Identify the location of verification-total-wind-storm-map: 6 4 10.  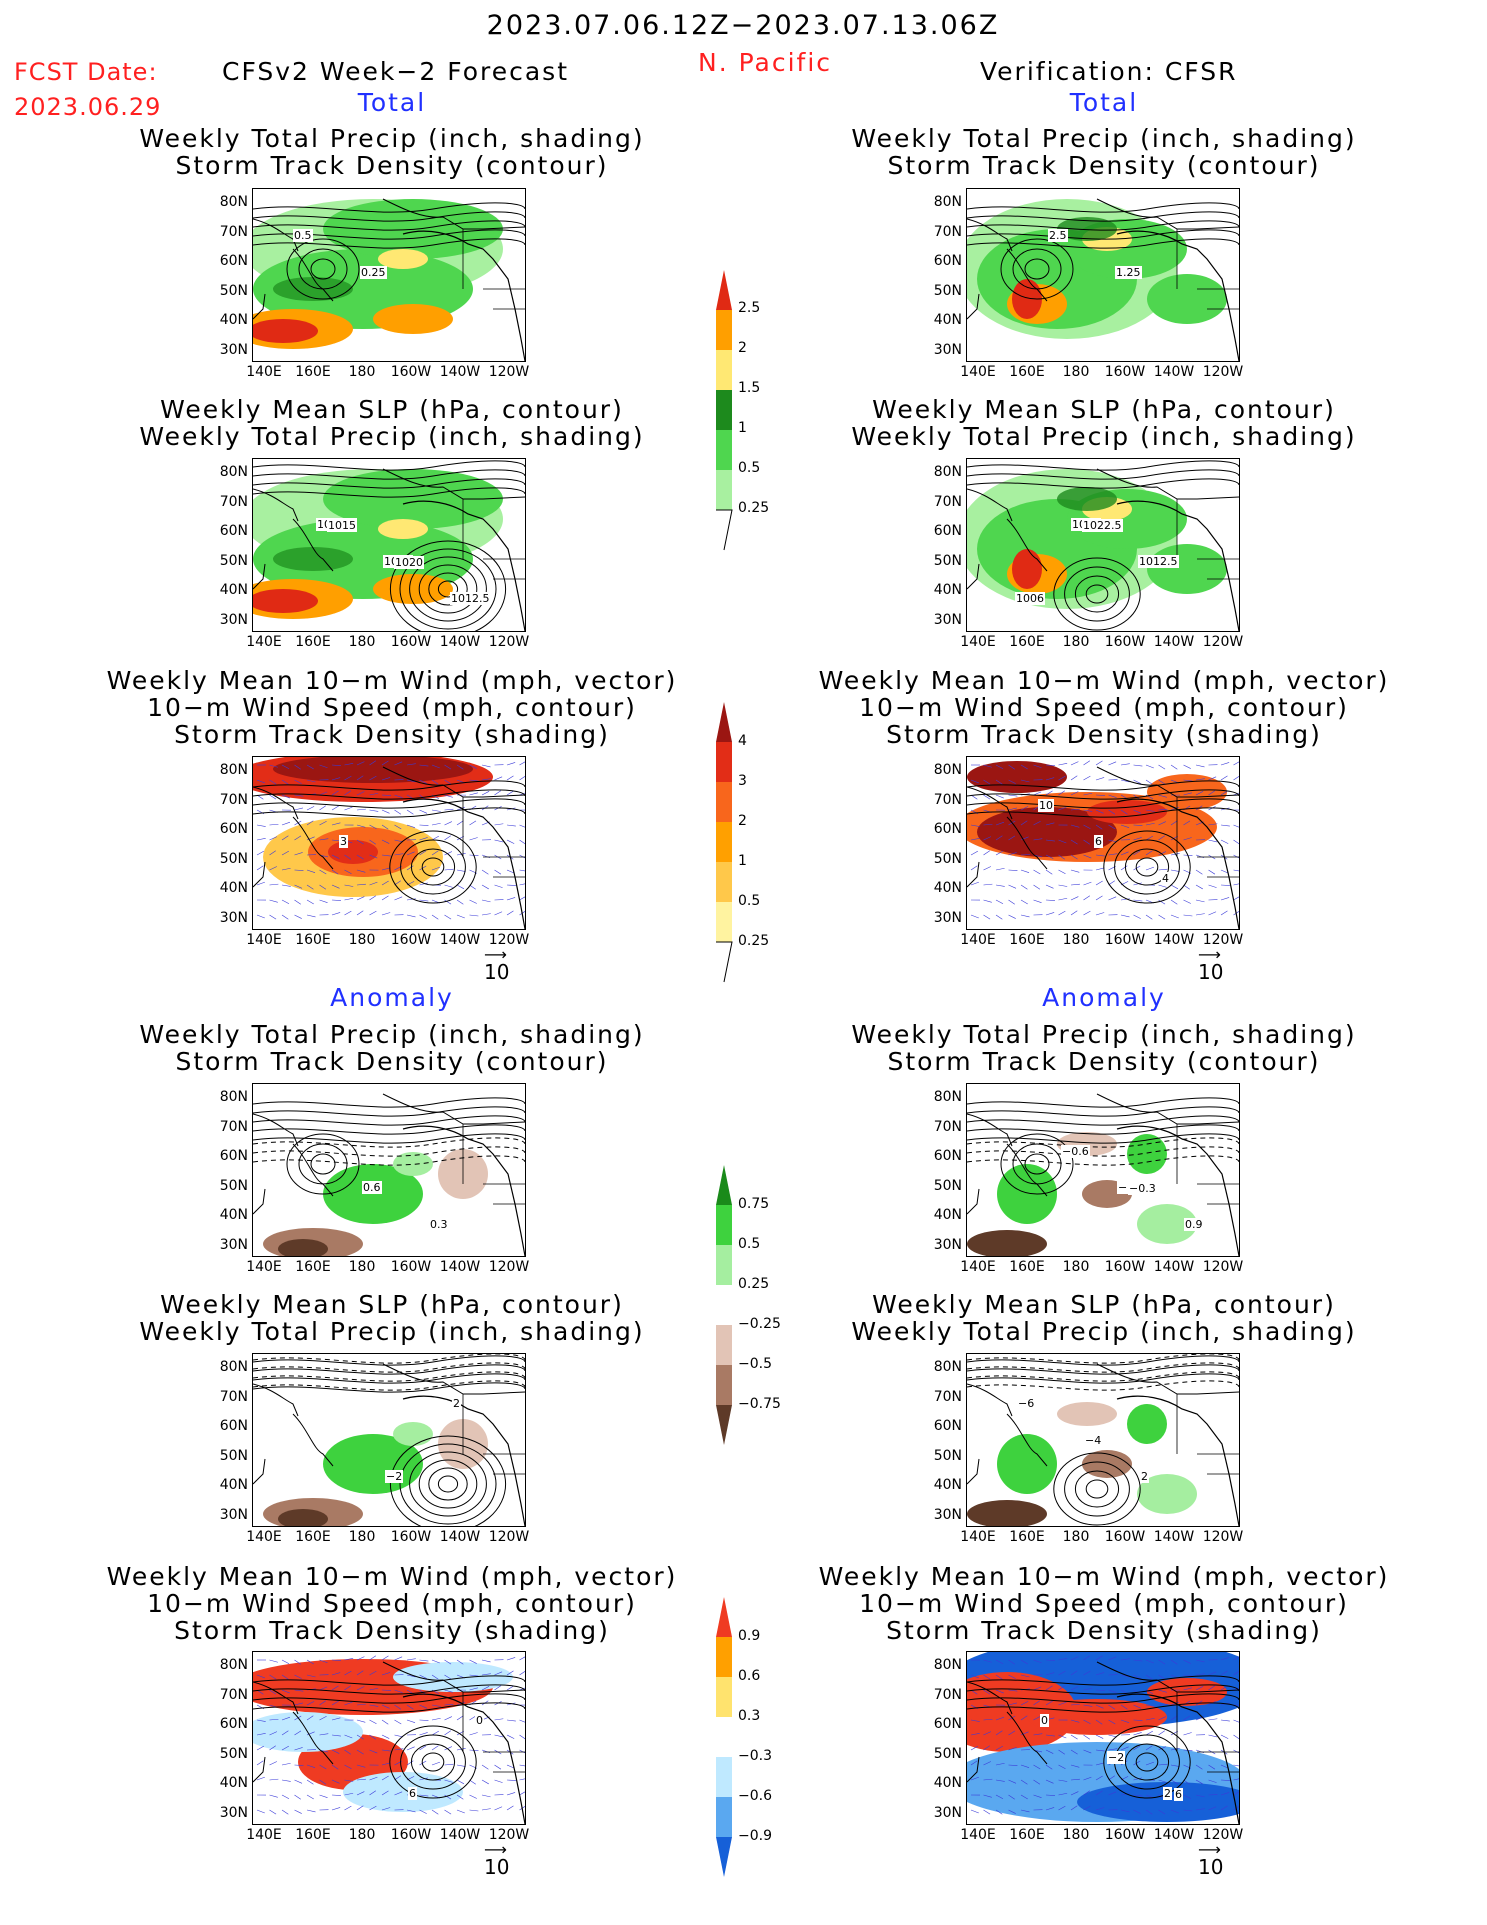
(1103, 843).